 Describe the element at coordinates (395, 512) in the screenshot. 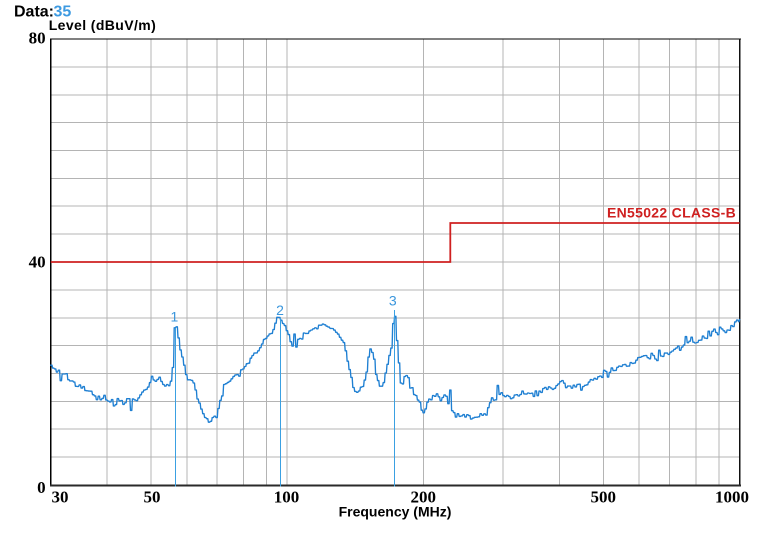

I see `svg-text: Frequency (MHz)` at that location.